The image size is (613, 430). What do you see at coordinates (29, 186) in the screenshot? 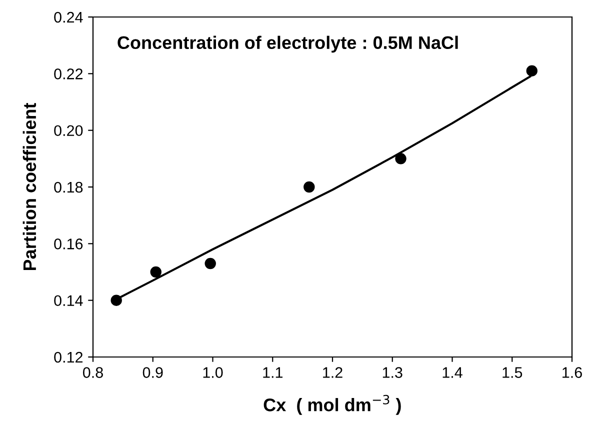
I see `y-axis-title: Partition coefficient` at bounding box center [29, 186].